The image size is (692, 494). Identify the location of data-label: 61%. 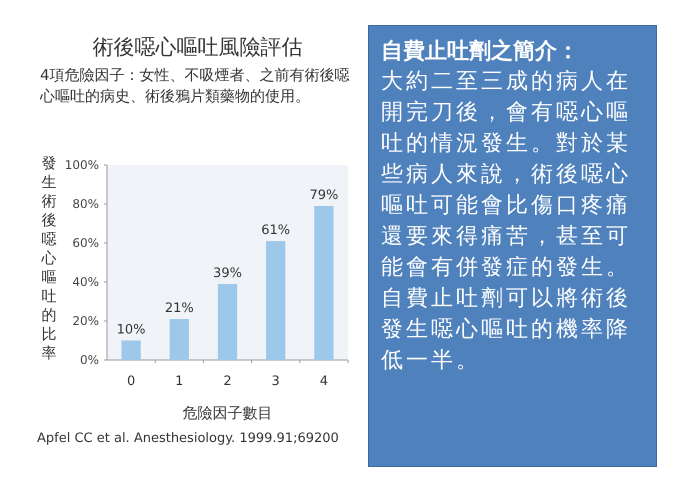
(275, 230).